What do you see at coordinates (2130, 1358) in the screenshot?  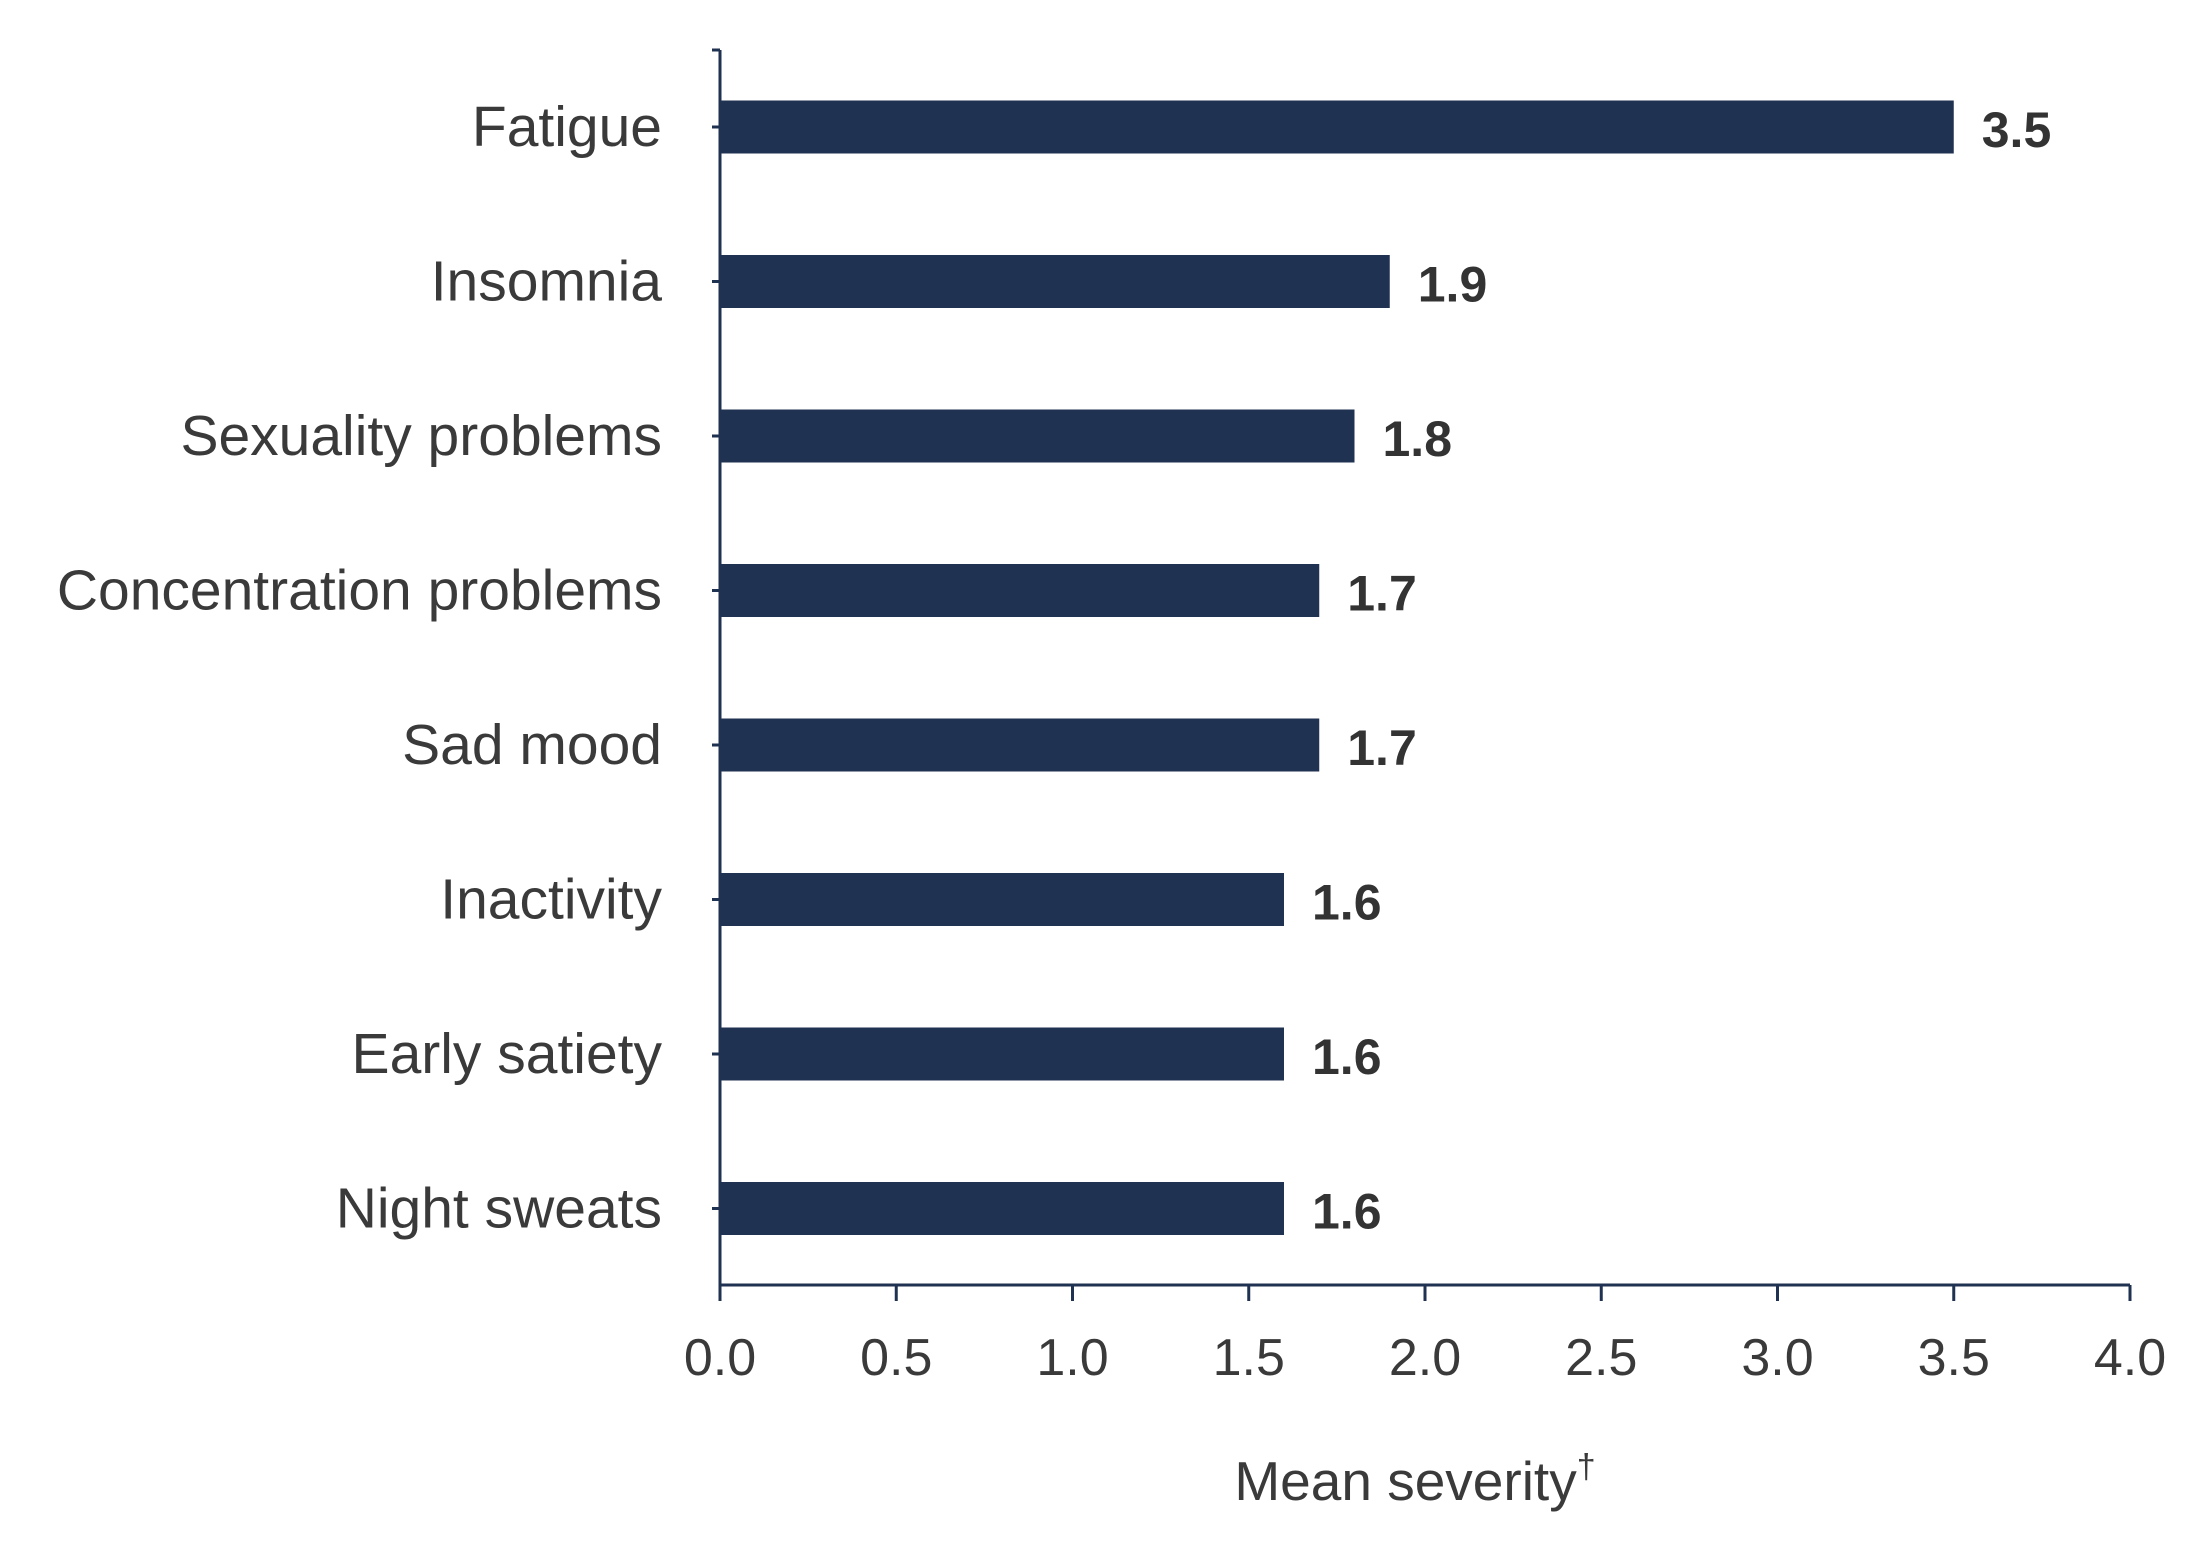 I see `x-tick-label: 4.0` at bounding box center [2130, 1358].